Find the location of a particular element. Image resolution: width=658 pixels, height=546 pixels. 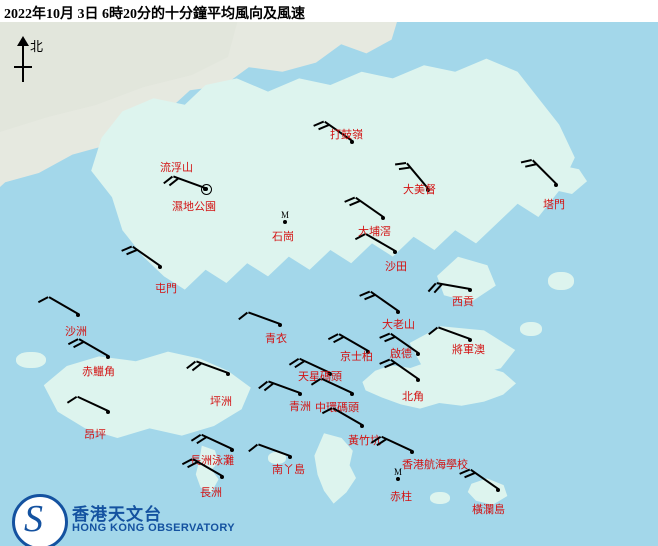

station-label: 流浮山 is located at coordinates (176, 168).